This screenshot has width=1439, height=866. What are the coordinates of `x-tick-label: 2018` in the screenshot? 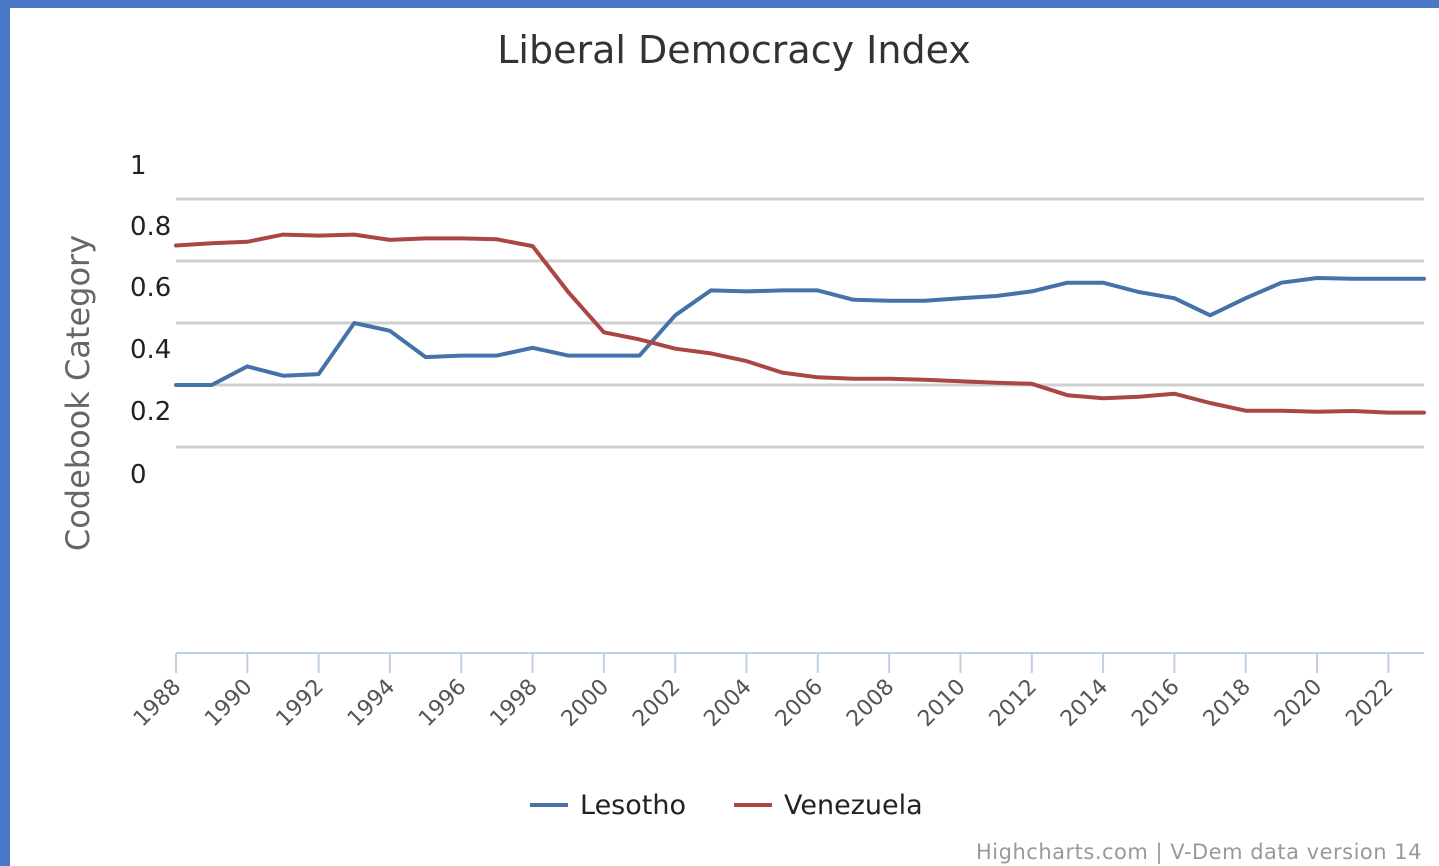 It's located at (1227, 703).